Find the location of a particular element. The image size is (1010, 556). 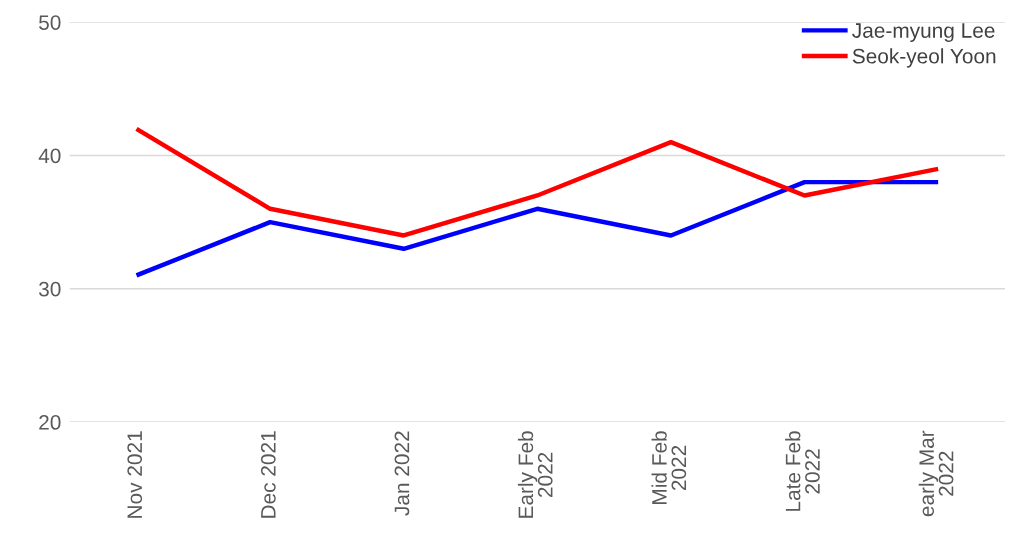

x-tick-label: Dec 2021 is located at coordinates (268, 474).